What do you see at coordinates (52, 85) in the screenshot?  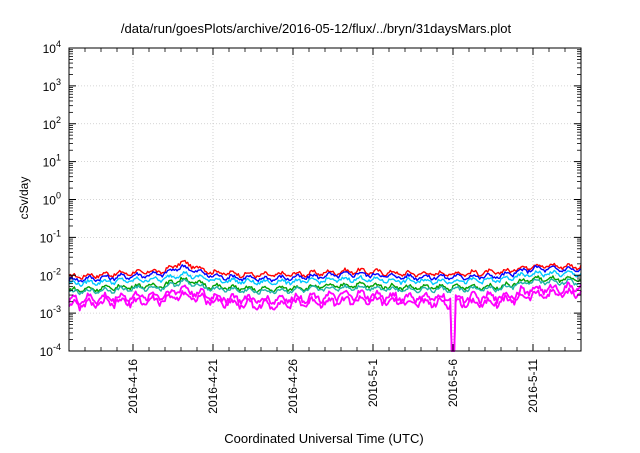 I see `y-tick-label: 10³` at bounding box center [52, 85].